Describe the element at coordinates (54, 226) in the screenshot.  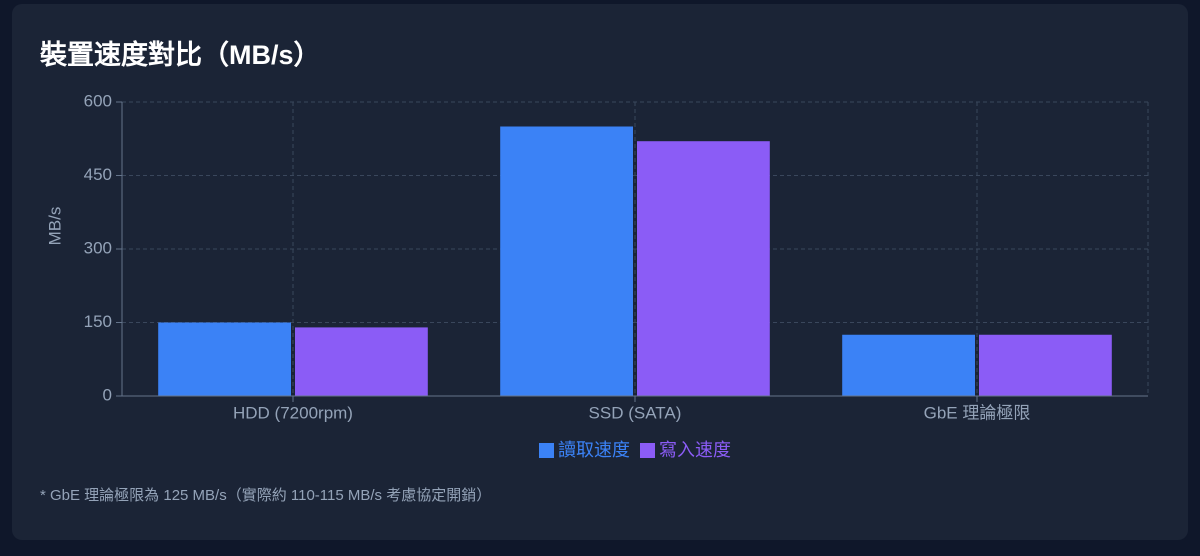
I see `y-axis-label: MB/s` at that location.